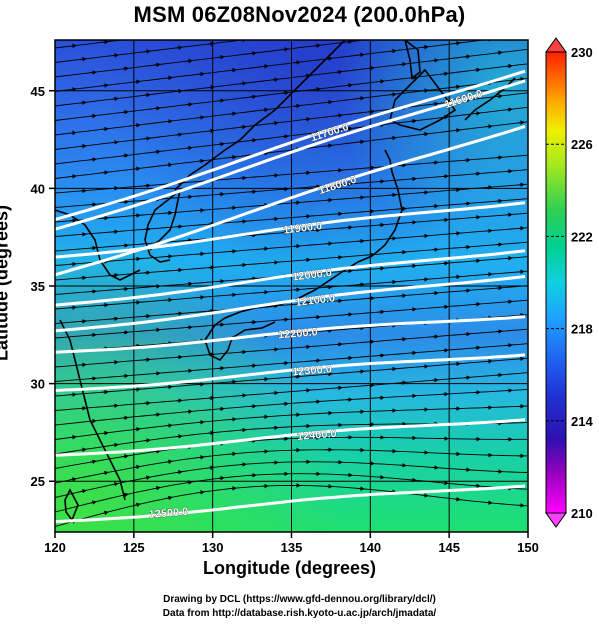 This screenshot has width=599, height=625. Describe the element at coordinates (582, 421) in the screenshot. I see `colorbar-tick-label: 214` at that location.